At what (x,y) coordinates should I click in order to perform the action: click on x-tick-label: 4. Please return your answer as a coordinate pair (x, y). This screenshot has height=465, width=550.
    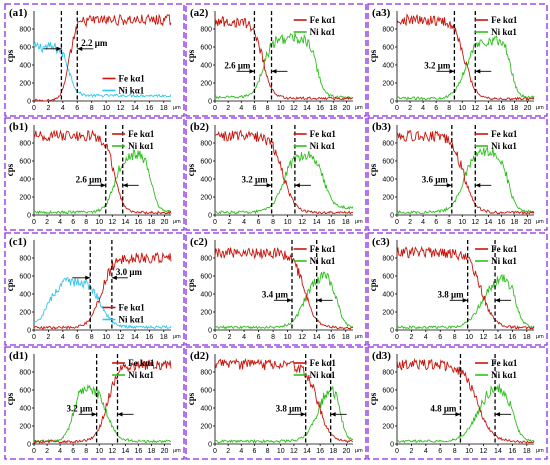
    Looking at the image, I should click on (63, 108).